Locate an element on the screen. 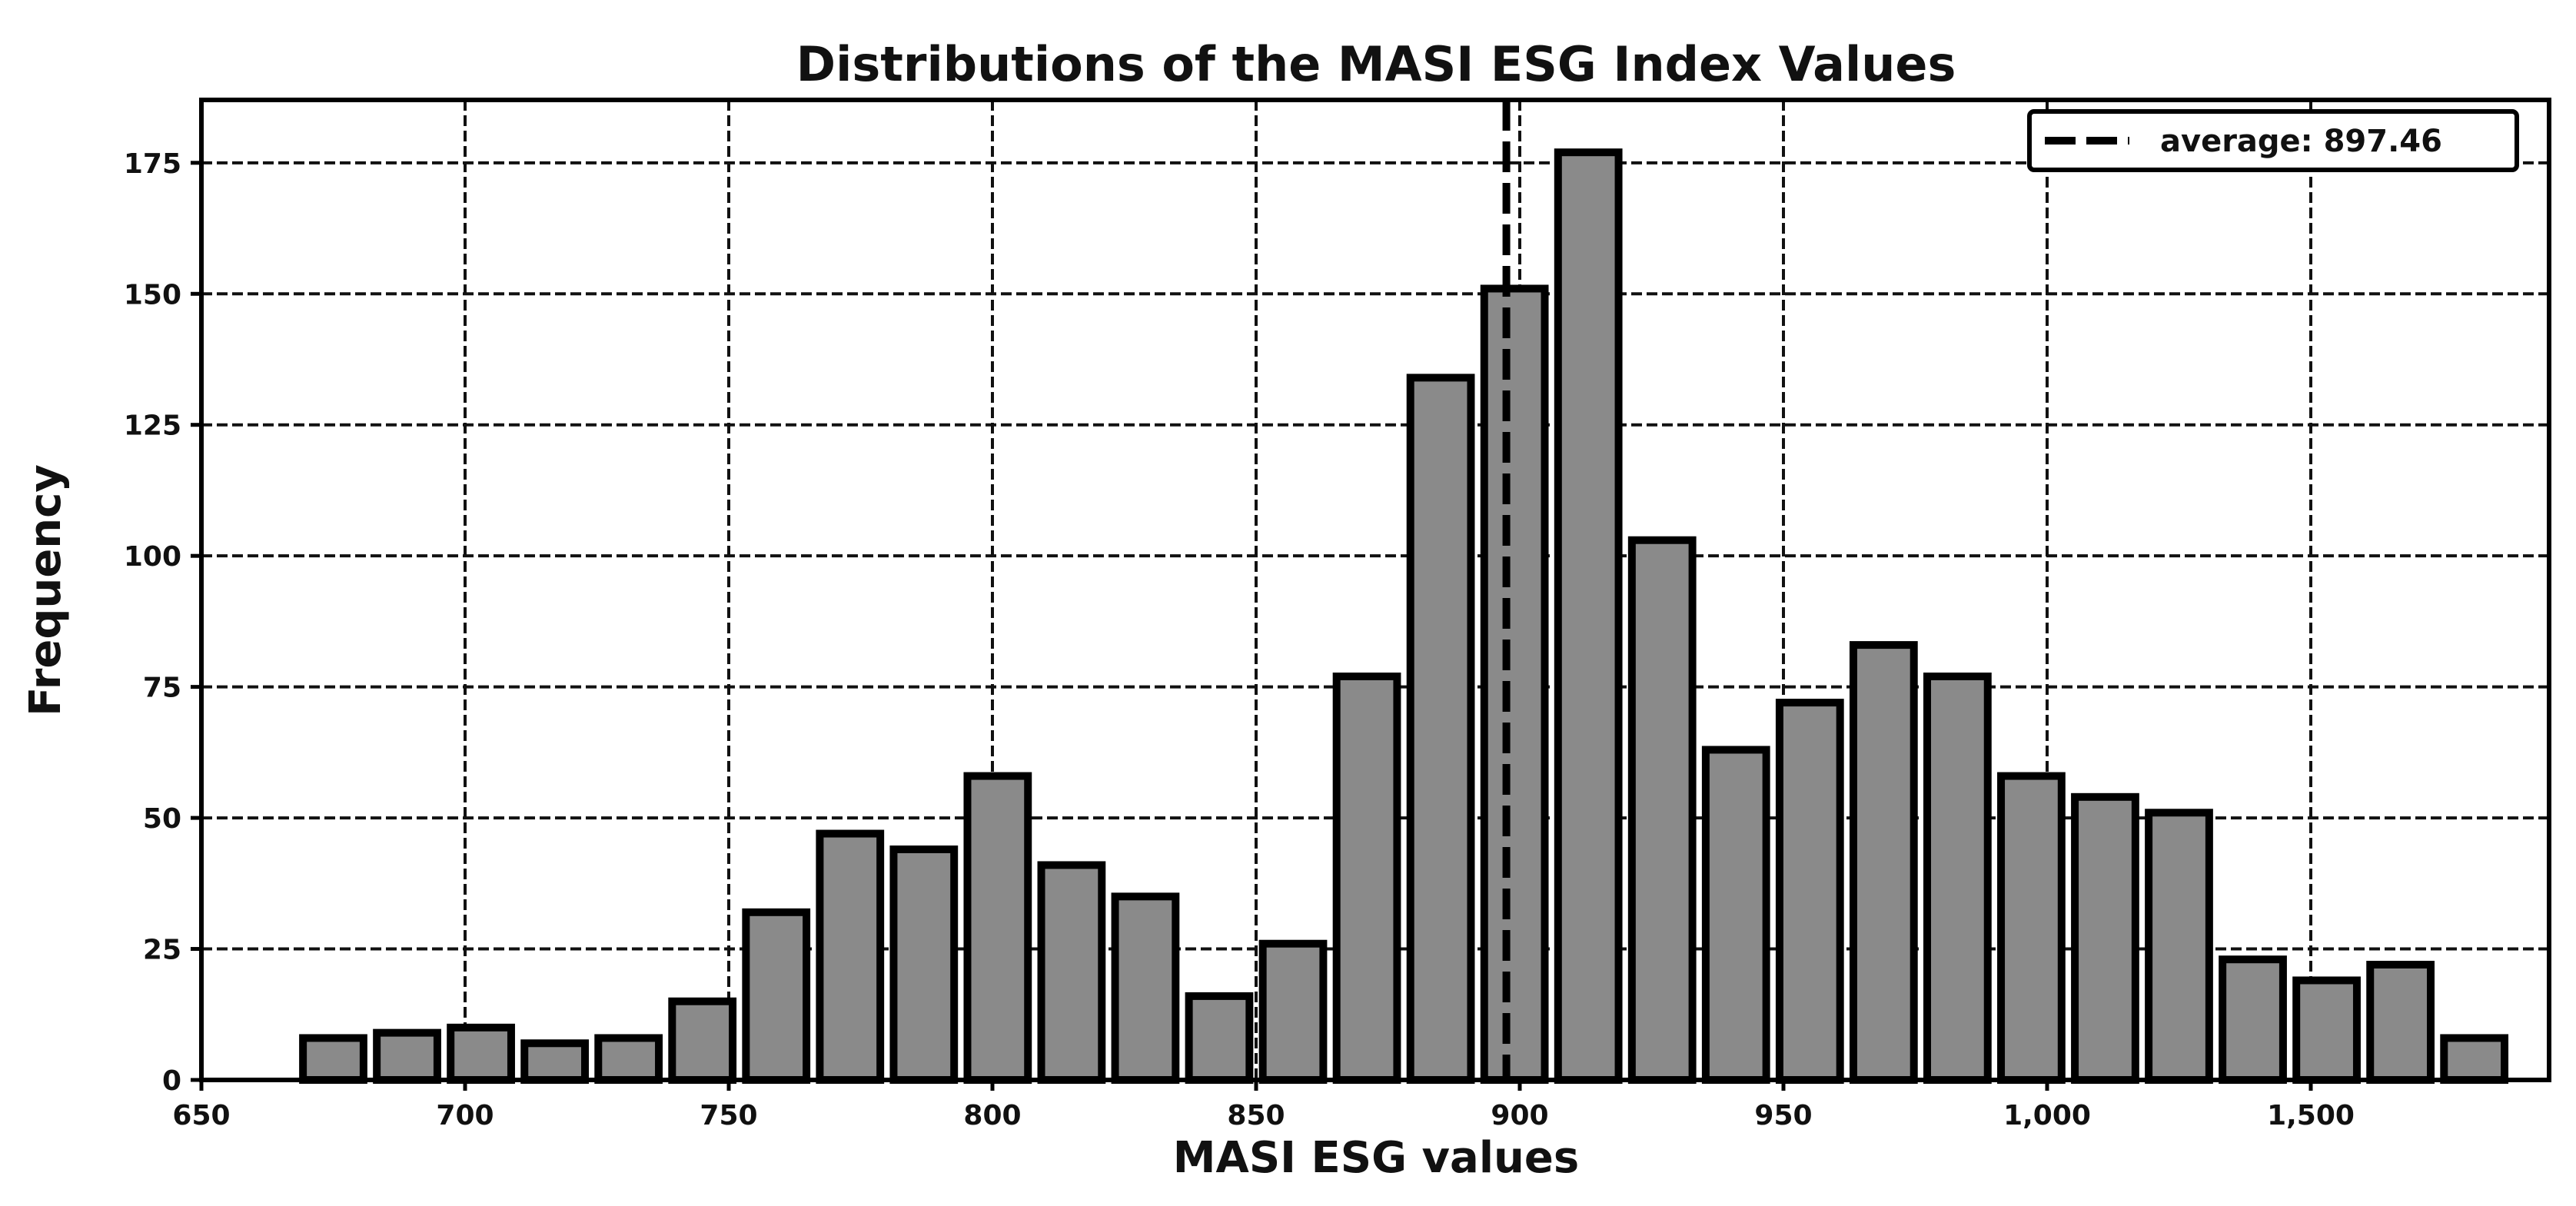 This screenshot has width=2576, height=1206. y-tick-label: 25 is located at coordinates (162, 950).